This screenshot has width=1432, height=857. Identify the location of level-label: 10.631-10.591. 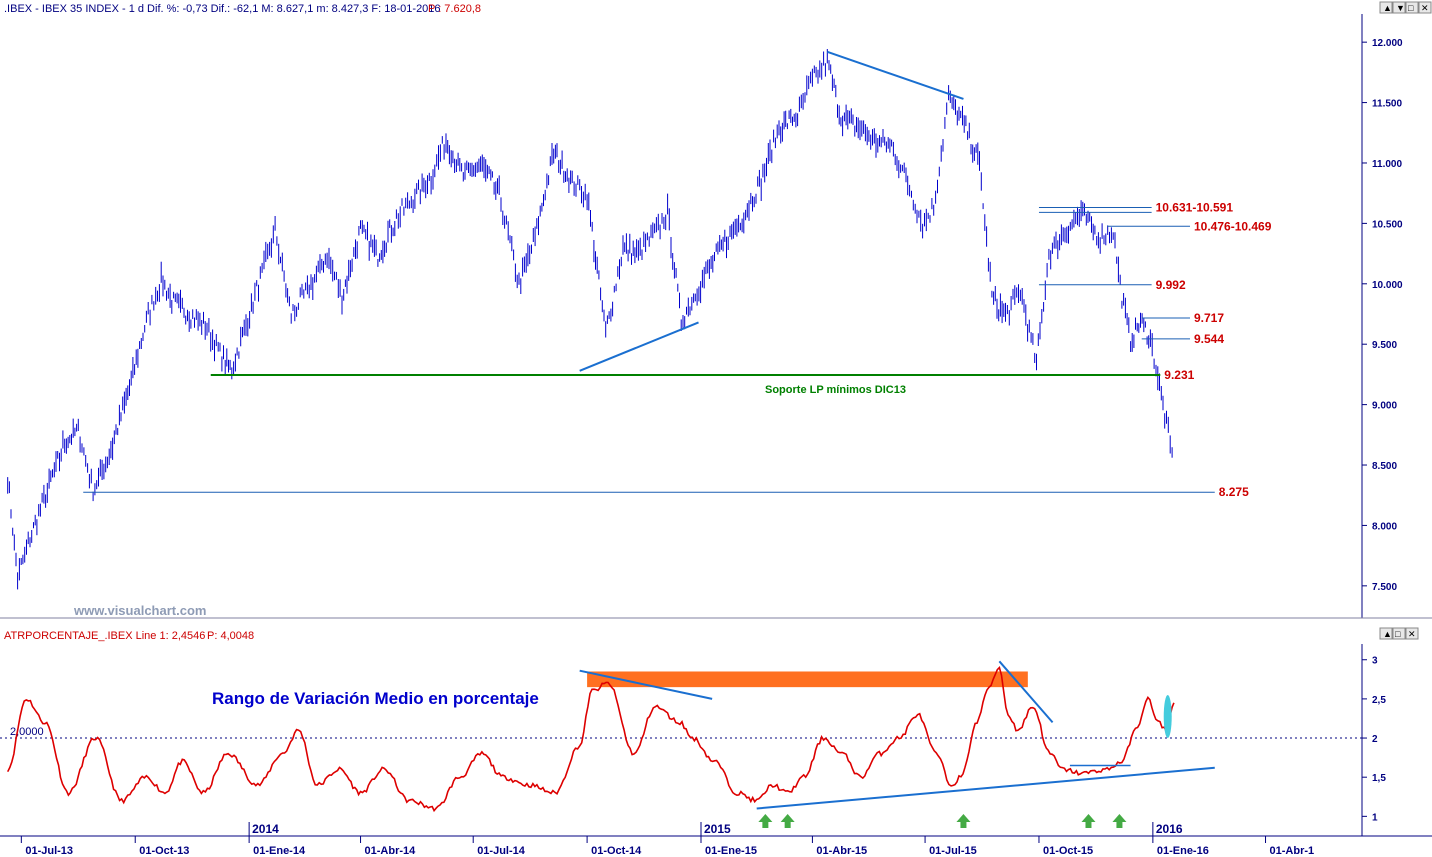
(1195, 208).